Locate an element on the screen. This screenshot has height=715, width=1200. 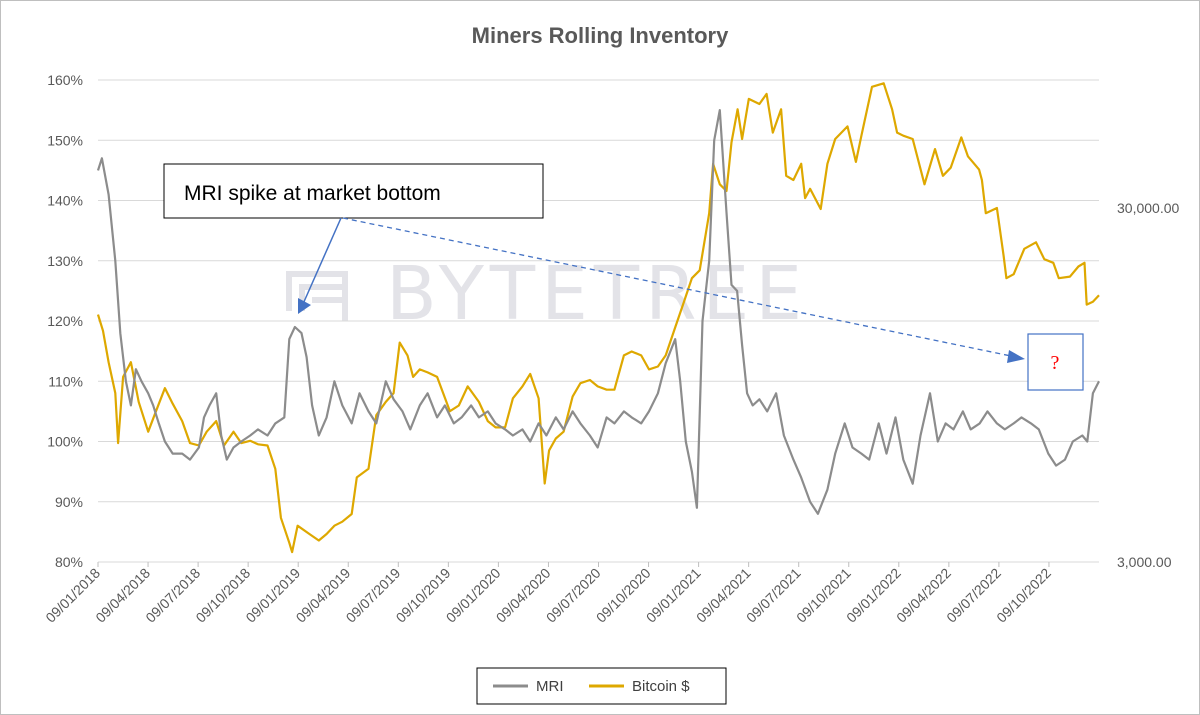
left-tick-label: 110% is located at coordinates (65, 381).